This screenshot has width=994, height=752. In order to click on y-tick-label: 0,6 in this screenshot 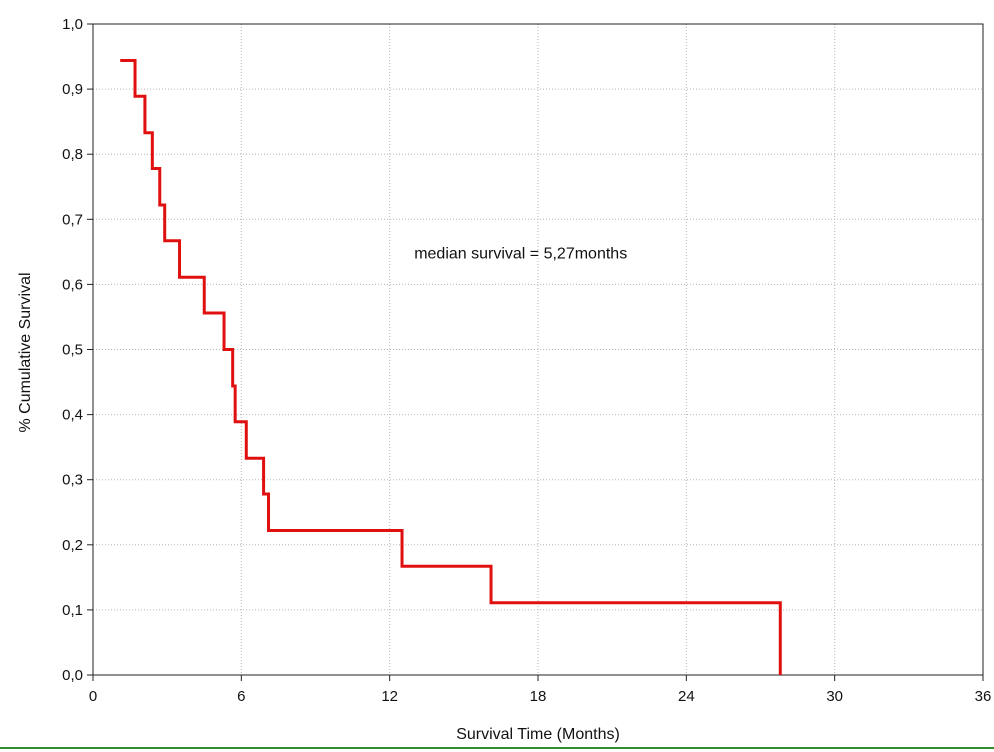, I will do `click(72, 284)`.